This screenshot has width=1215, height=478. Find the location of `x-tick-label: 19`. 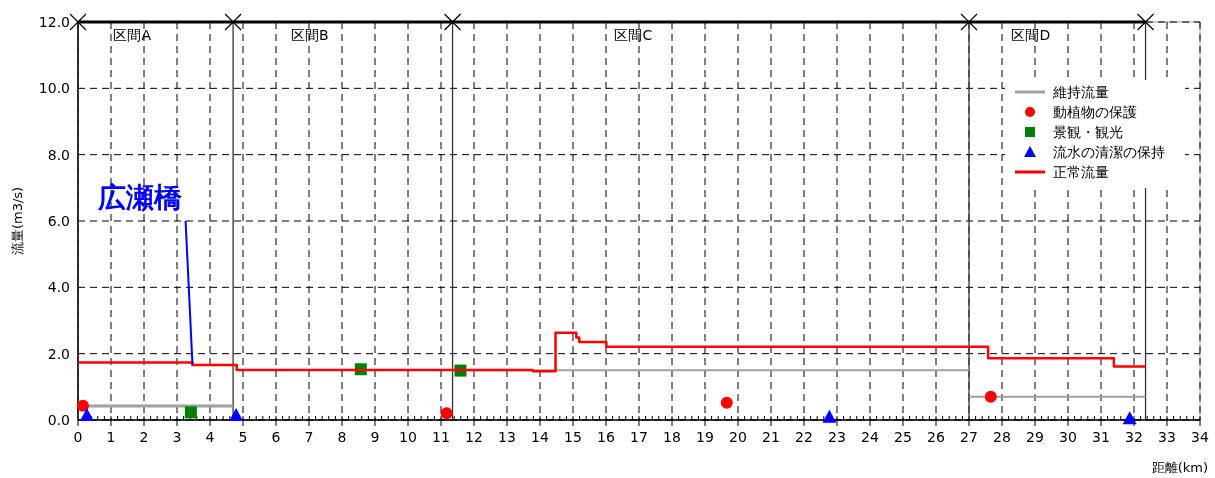

x-tick-label: 19 is located at coordinates (705, 437).